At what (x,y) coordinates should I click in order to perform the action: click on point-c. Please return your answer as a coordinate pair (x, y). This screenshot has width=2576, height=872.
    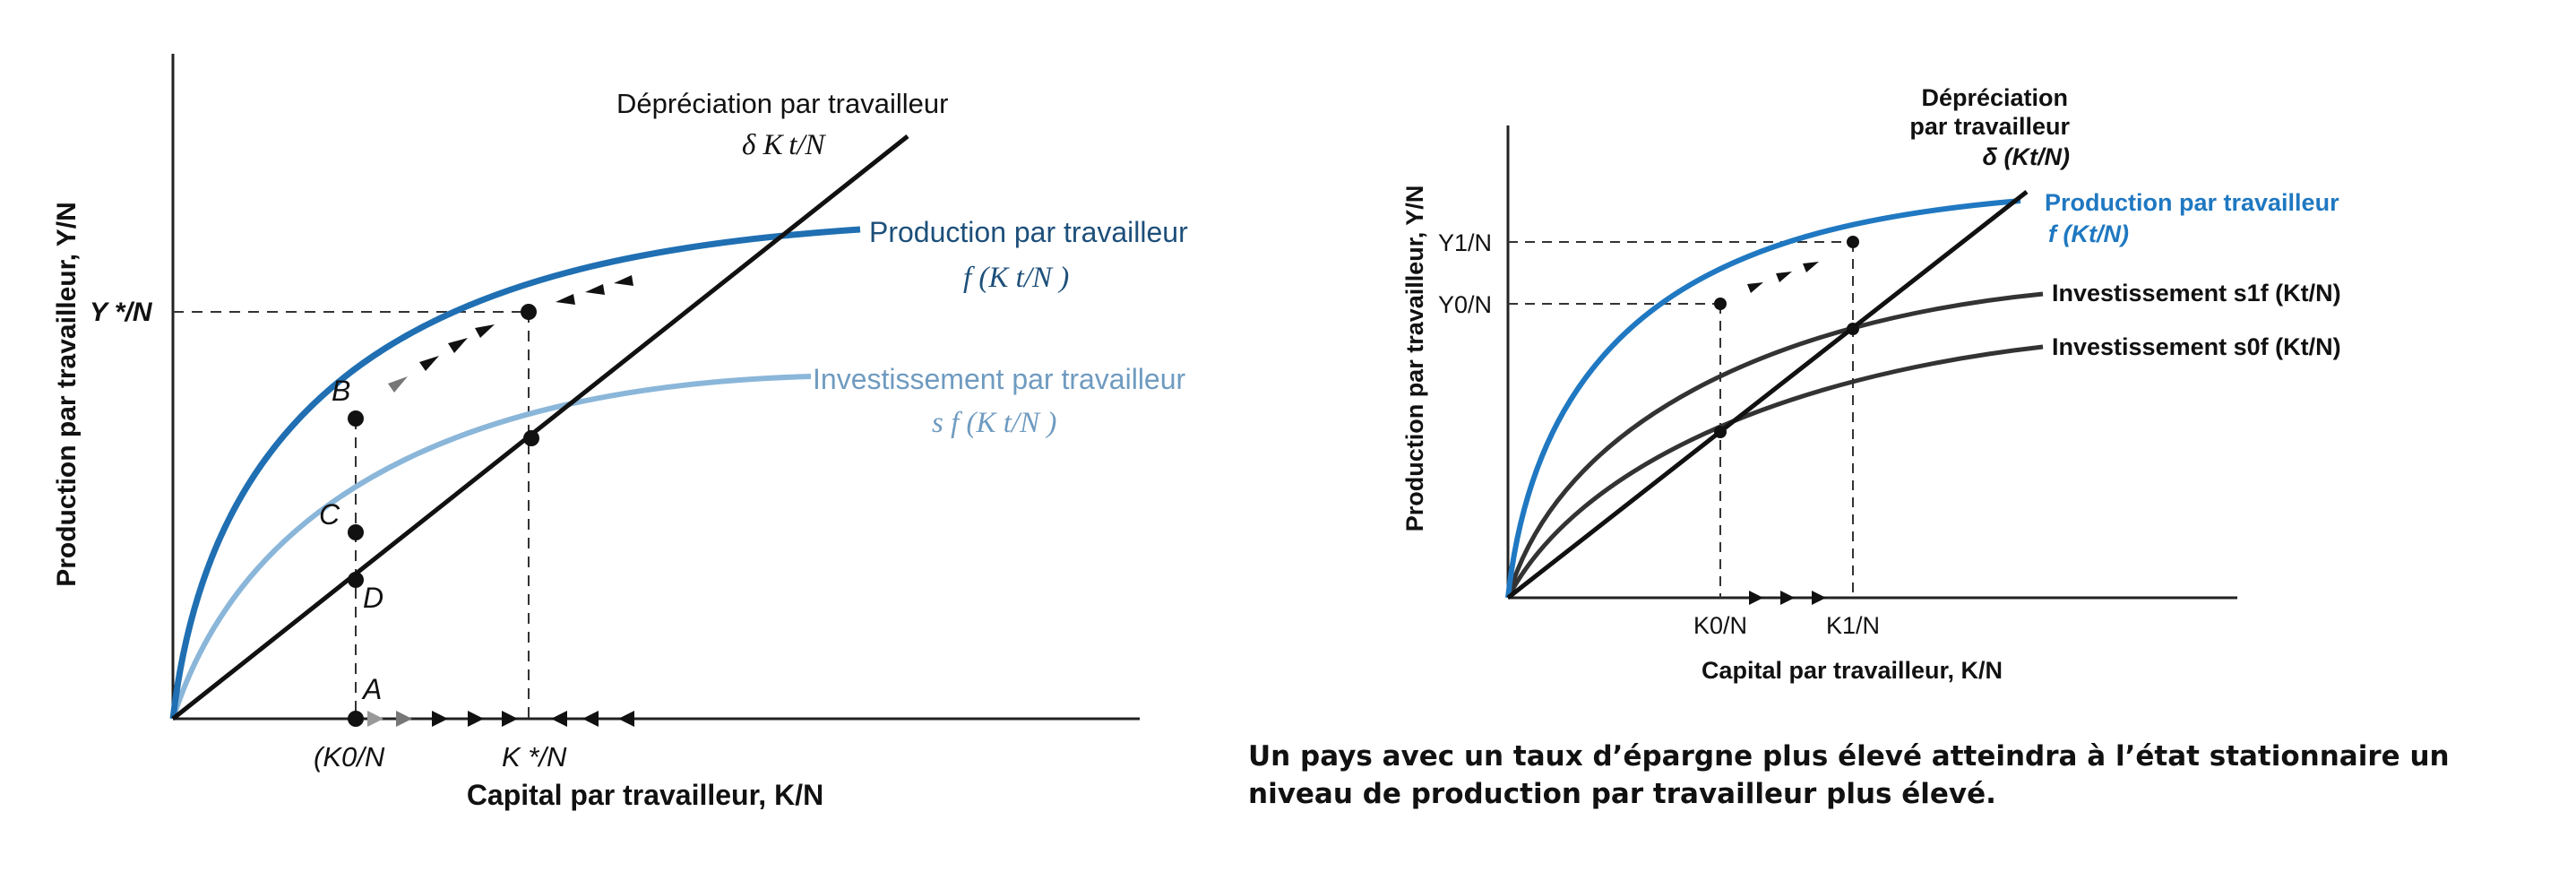
    Looking at the image, I should click on (356, 532).